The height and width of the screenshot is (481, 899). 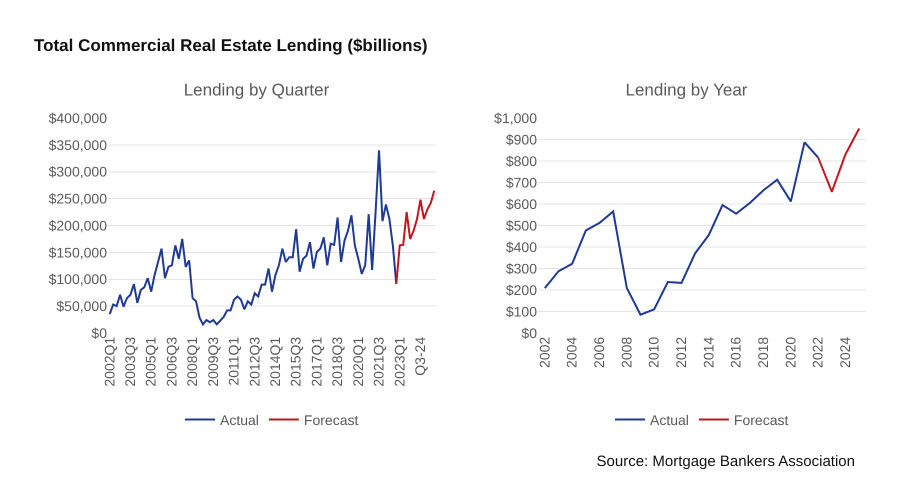 I want to click on x-tick-label: 2014Q1, so click(x=275, y=361).